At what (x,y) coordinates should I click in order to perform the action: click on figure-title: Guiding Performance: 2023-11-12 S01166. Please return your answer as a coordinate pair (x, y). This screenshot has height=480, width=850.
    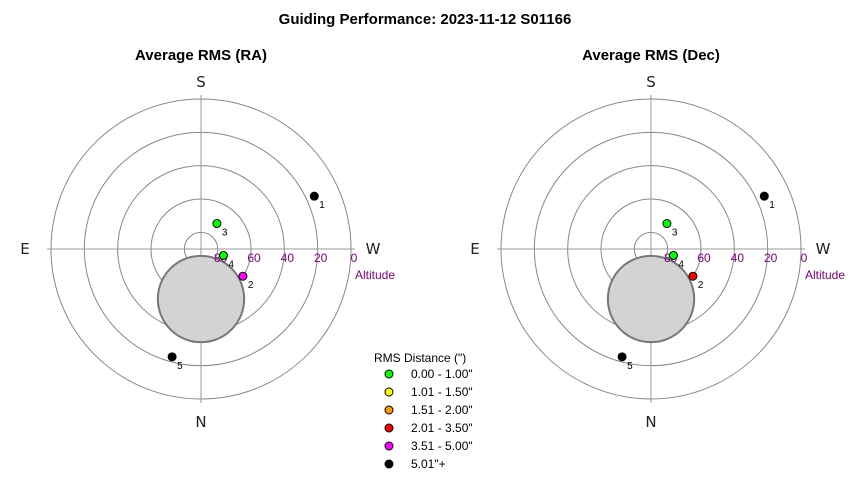
    Looking at the image, I should click on (425, 19).